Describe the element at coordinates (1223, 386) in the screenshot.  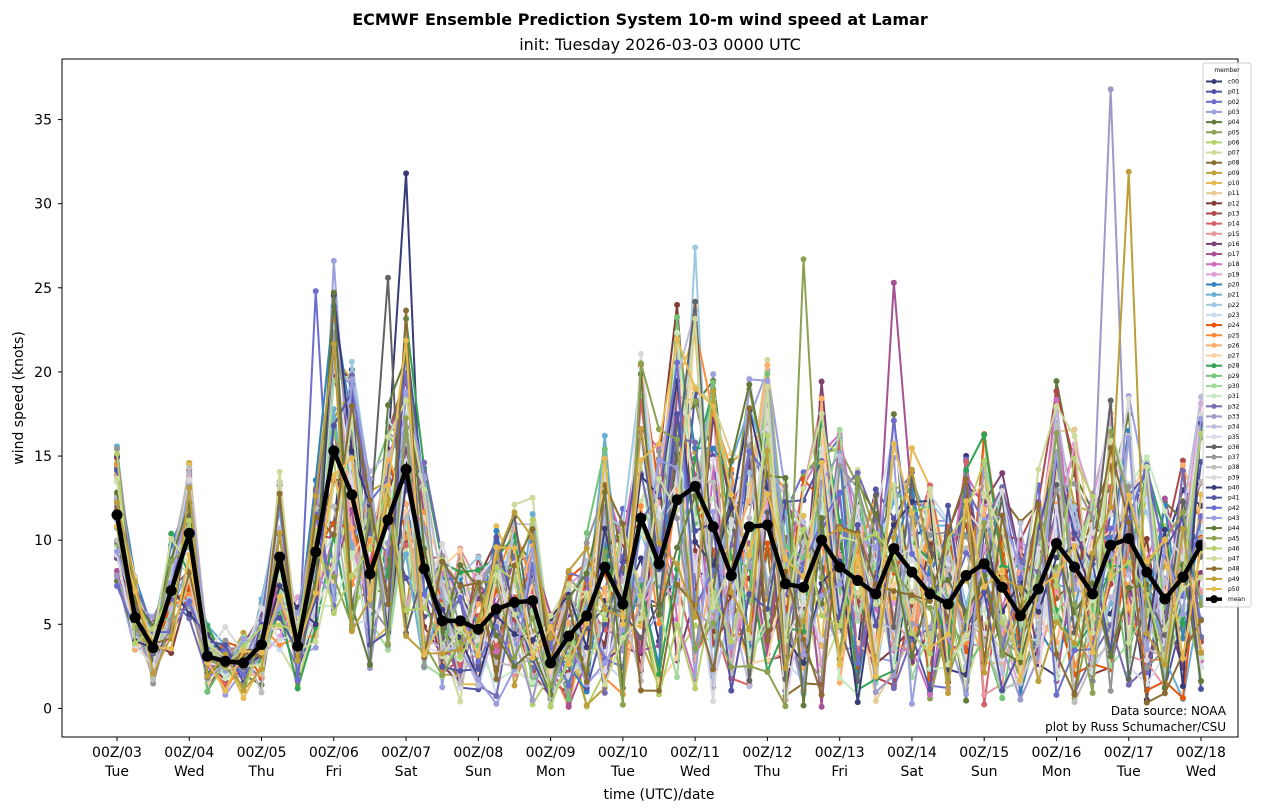
I see `legend-item-p30: p30` at that location.